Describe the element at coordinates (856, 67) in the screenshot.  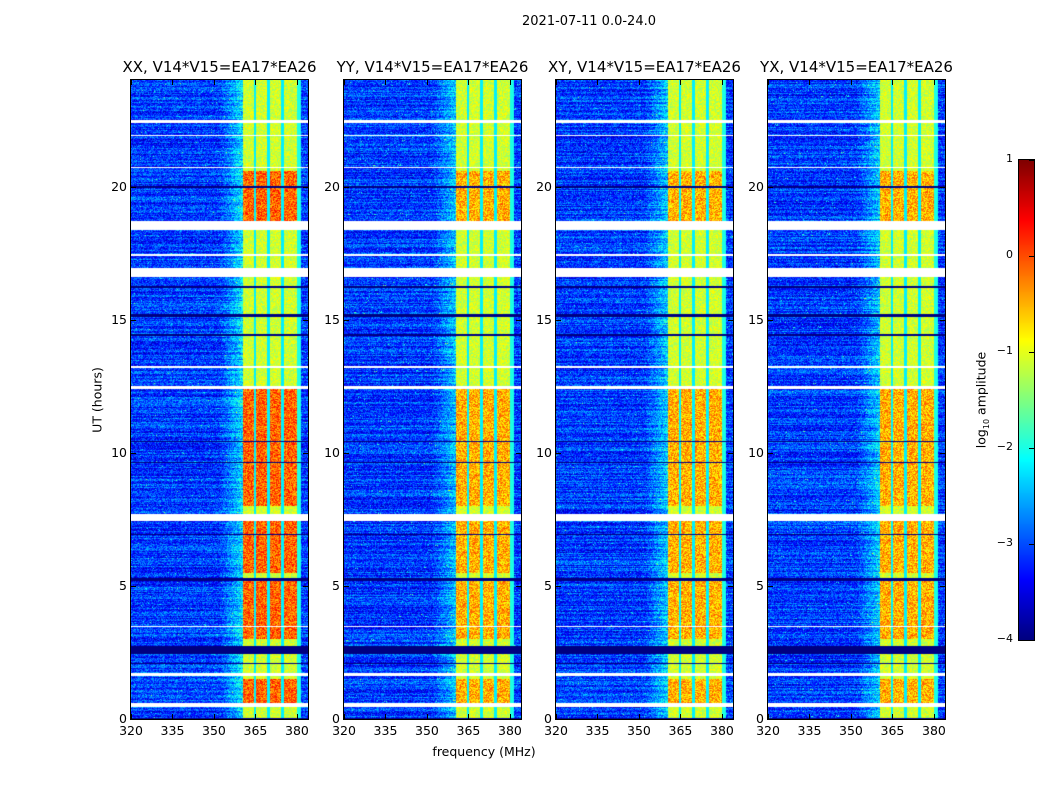
I see `panel-title: YX, V14*V15=EA17*EA26` at that location.